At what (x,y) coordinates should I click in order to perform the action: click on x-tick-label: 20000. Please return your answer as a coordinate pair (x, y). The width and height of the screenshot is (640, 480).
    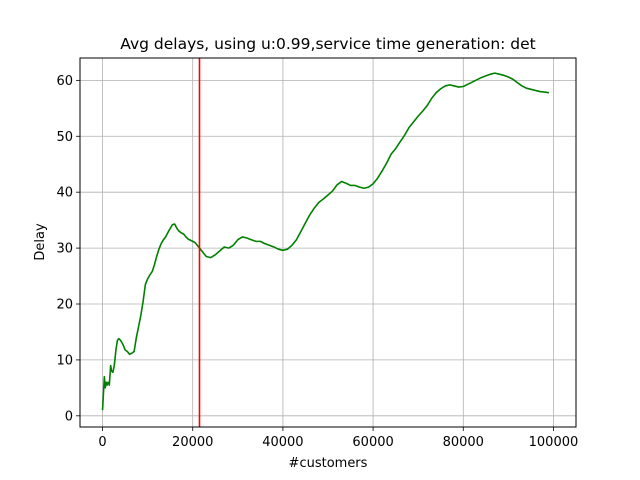
    Looking at the image, I should click on (192, 442).